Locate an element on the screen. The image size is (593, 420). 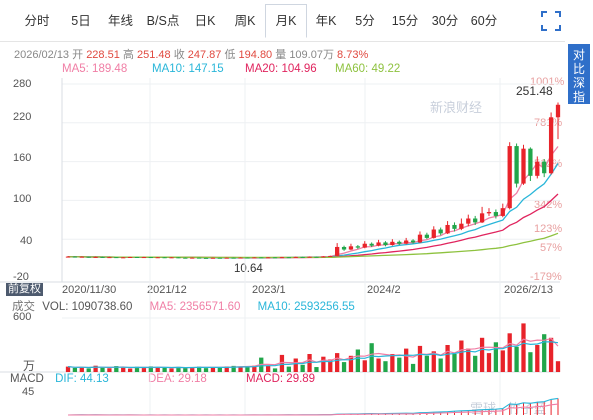
pct-tick: 57% is located at coordinates (551, 248).